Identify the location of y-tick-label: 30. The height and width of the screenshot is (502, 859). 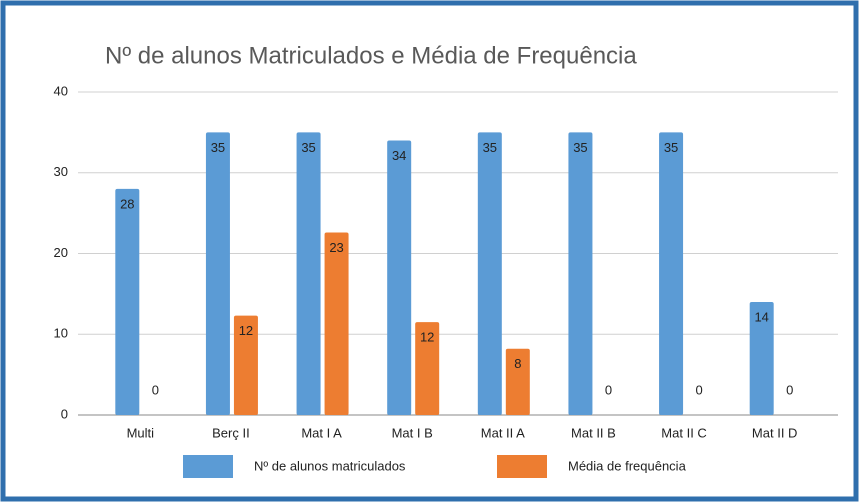
(61, 171).